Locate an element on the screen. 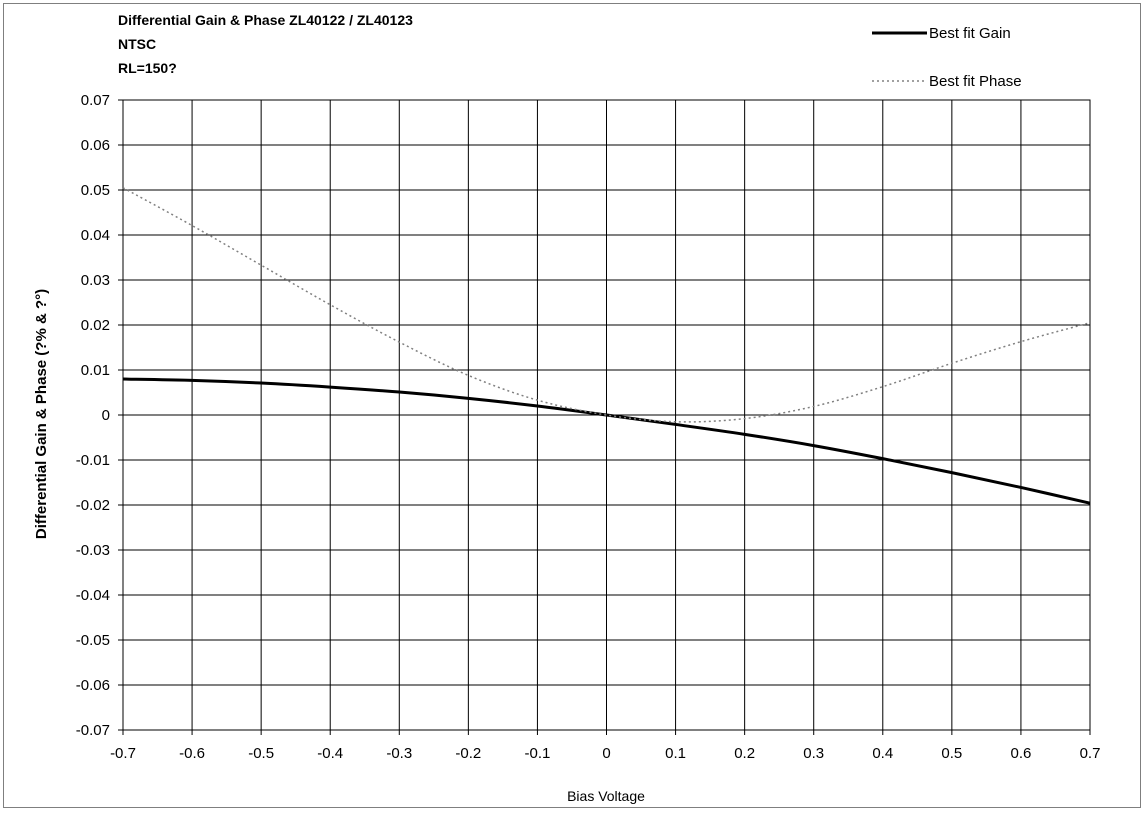 The width and height of the screenshot is (1145, 813). y-axis-title: Differential Gain & Phase (?% & ?°) is located at coordinates (41, 414).